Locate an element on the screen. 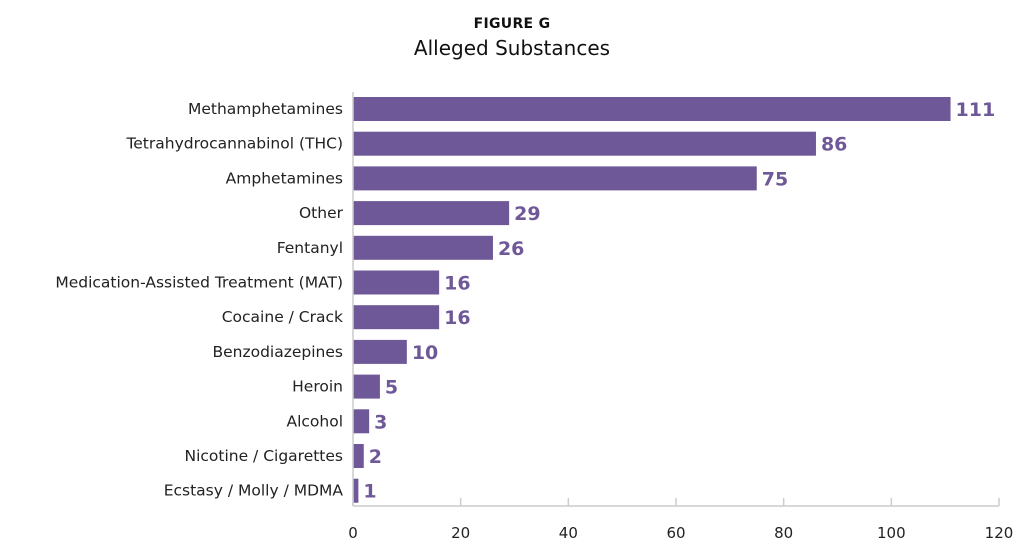 This screenshot has height=547, width=1024. x-tick-label: 100 is located at coordinates (891, 533).